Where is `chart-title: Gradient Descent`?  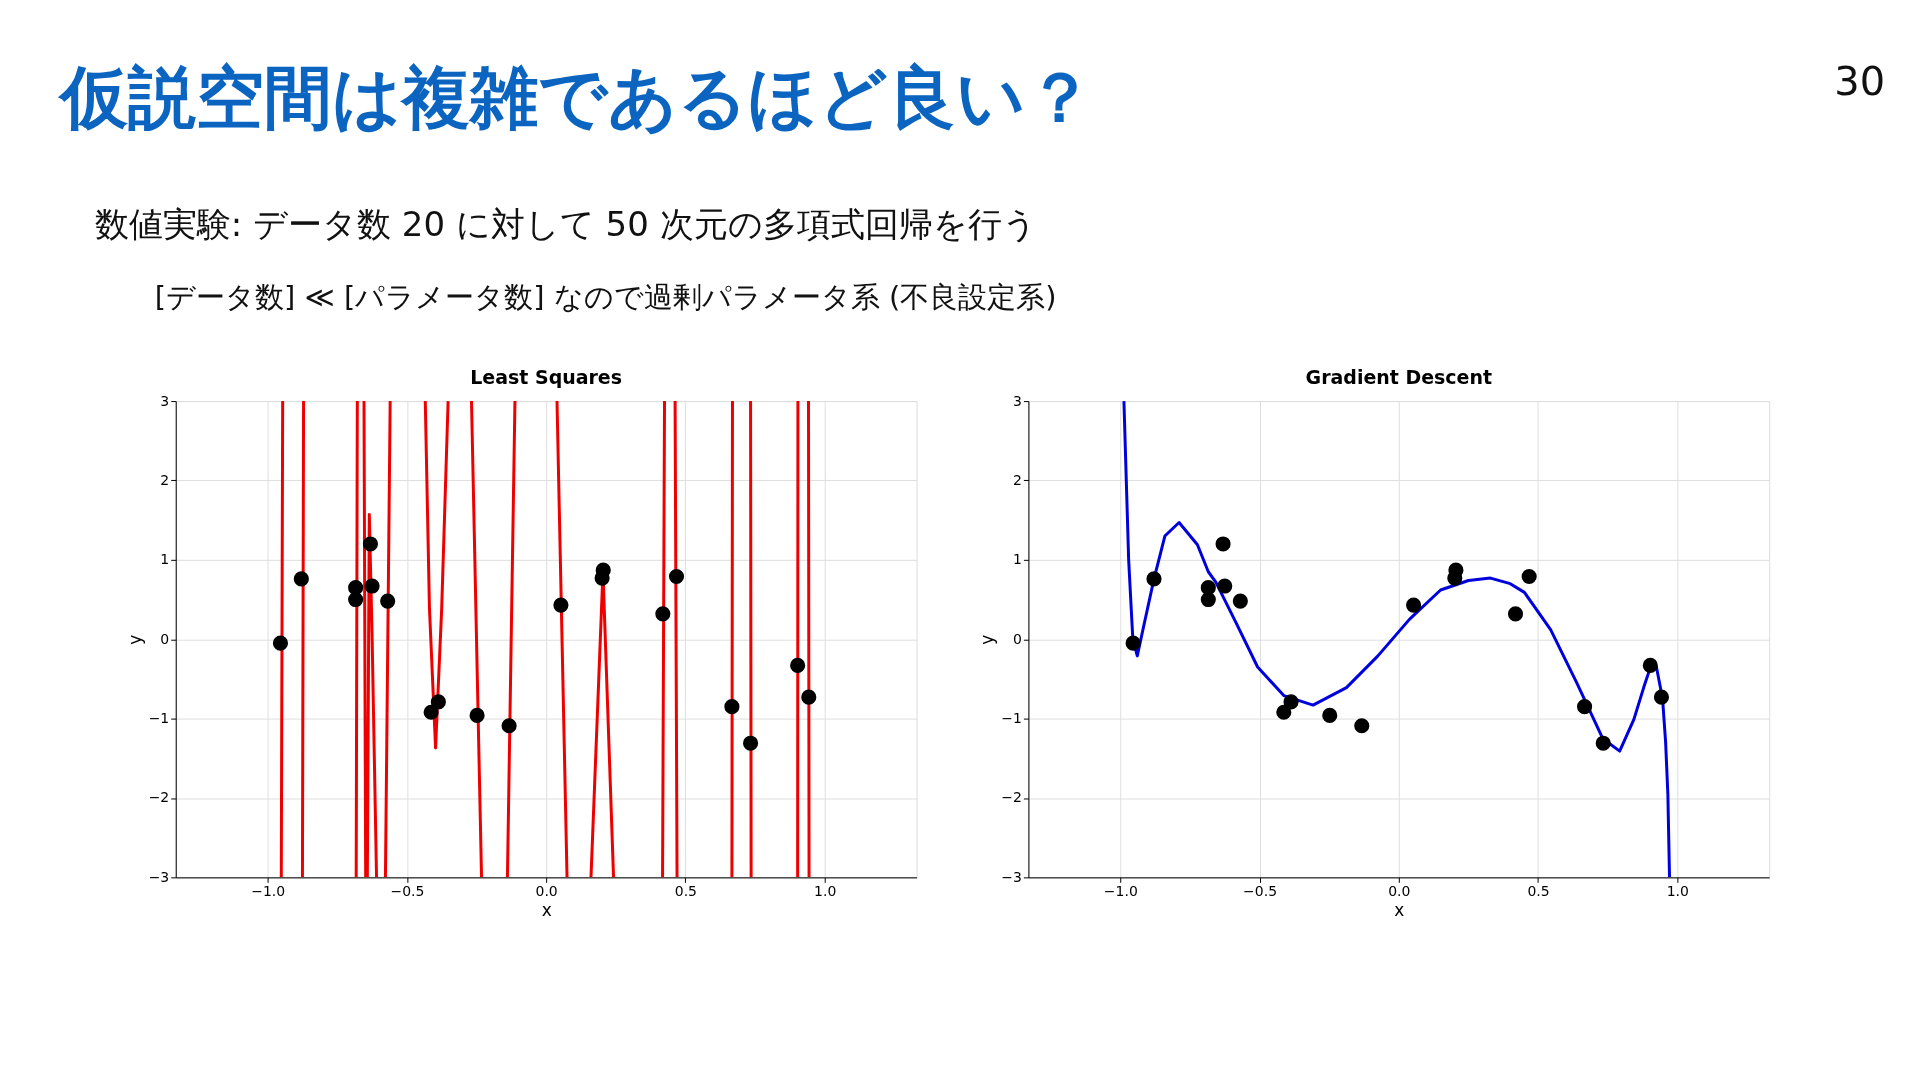
chart-title: Gradient Descent is located at coordinates (1399, 377).